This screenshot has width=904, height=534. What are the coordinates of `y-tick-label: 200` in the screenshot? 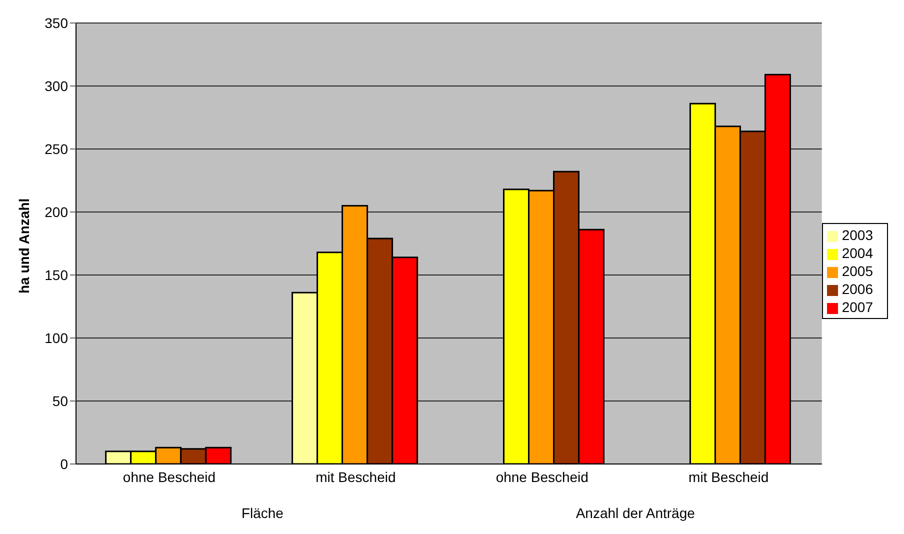 It's located at (56, 212).